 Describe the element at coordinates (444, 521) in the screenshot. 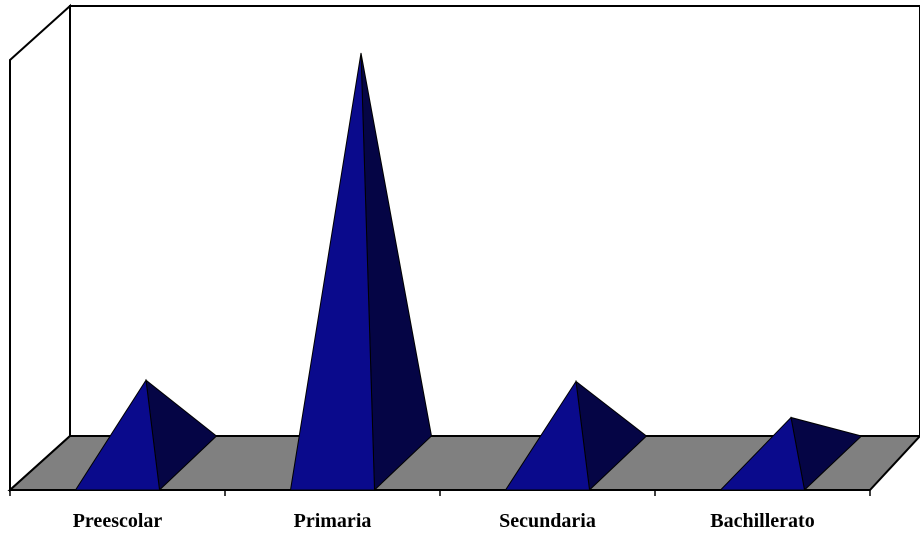

I see `category-labels: Preescolar Primaria Secundaria Bachillerato` at that location.